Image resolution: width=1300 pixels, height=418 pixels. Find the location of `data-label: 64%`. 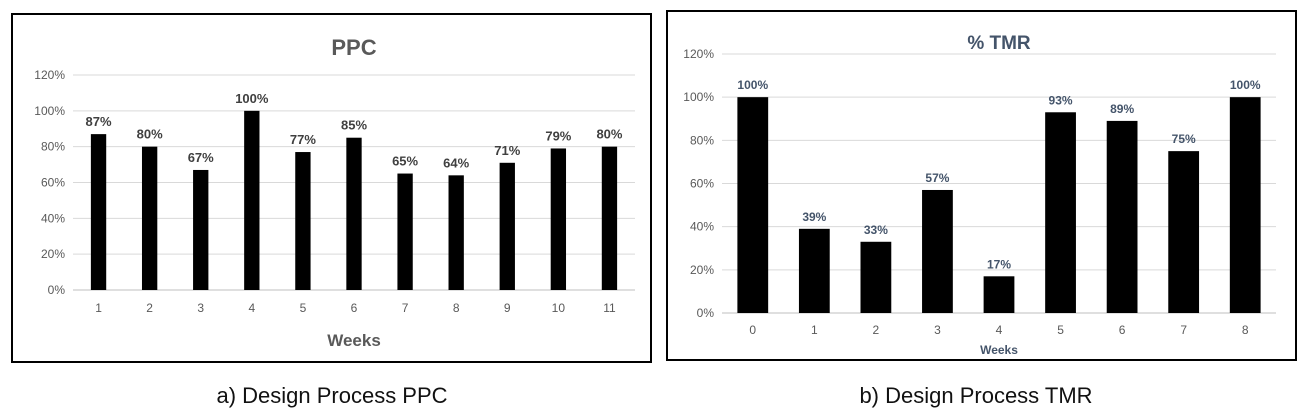

data-label: 64% is located at coordinates (456, 162).